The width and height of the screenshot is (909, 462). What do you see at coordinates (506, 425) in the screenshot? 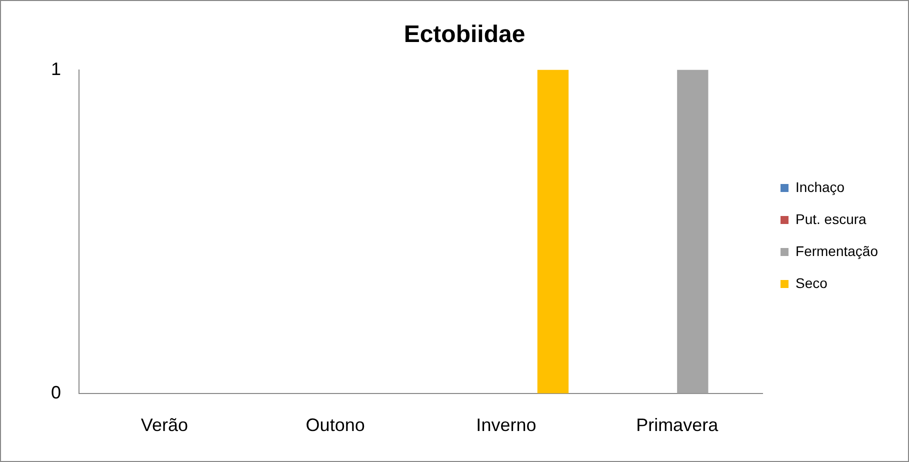
I see `x-tick-label: Inverno` at bounding box center [506, 425].